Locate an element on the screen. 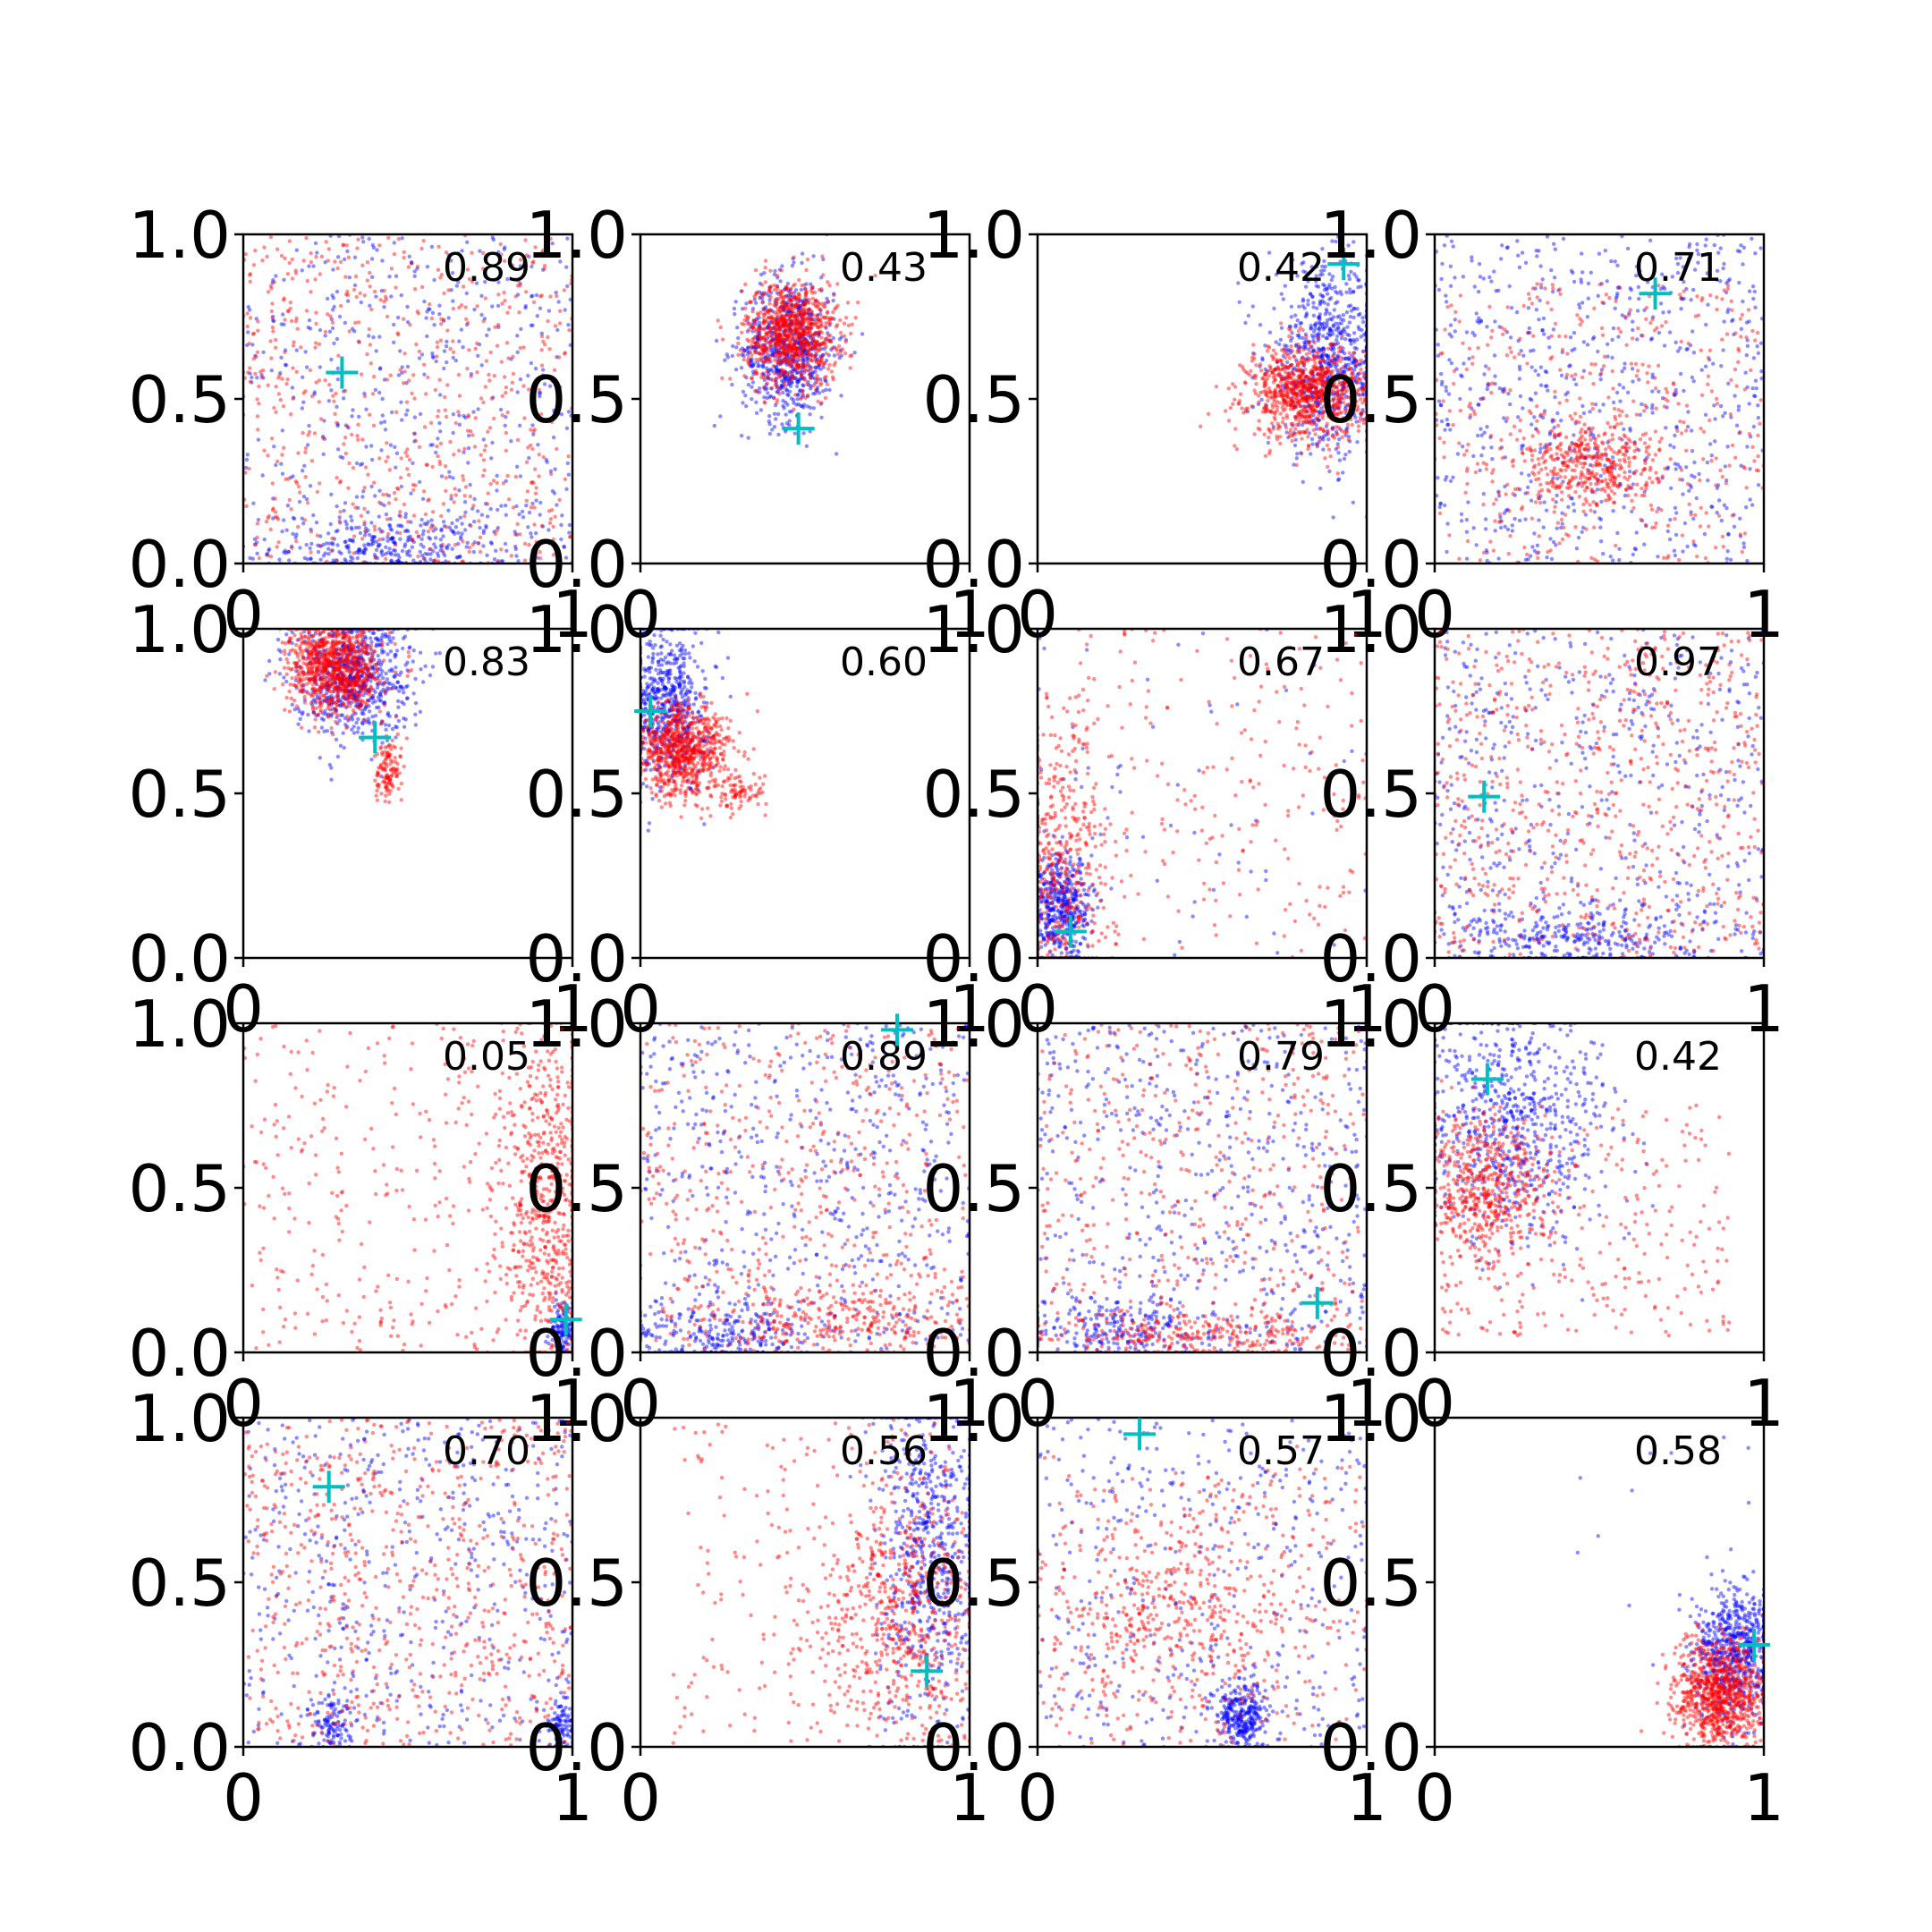 This screenshot has height=1932, width=1932. y-tick-label: 0.5 is located at coordinates (576, 399).